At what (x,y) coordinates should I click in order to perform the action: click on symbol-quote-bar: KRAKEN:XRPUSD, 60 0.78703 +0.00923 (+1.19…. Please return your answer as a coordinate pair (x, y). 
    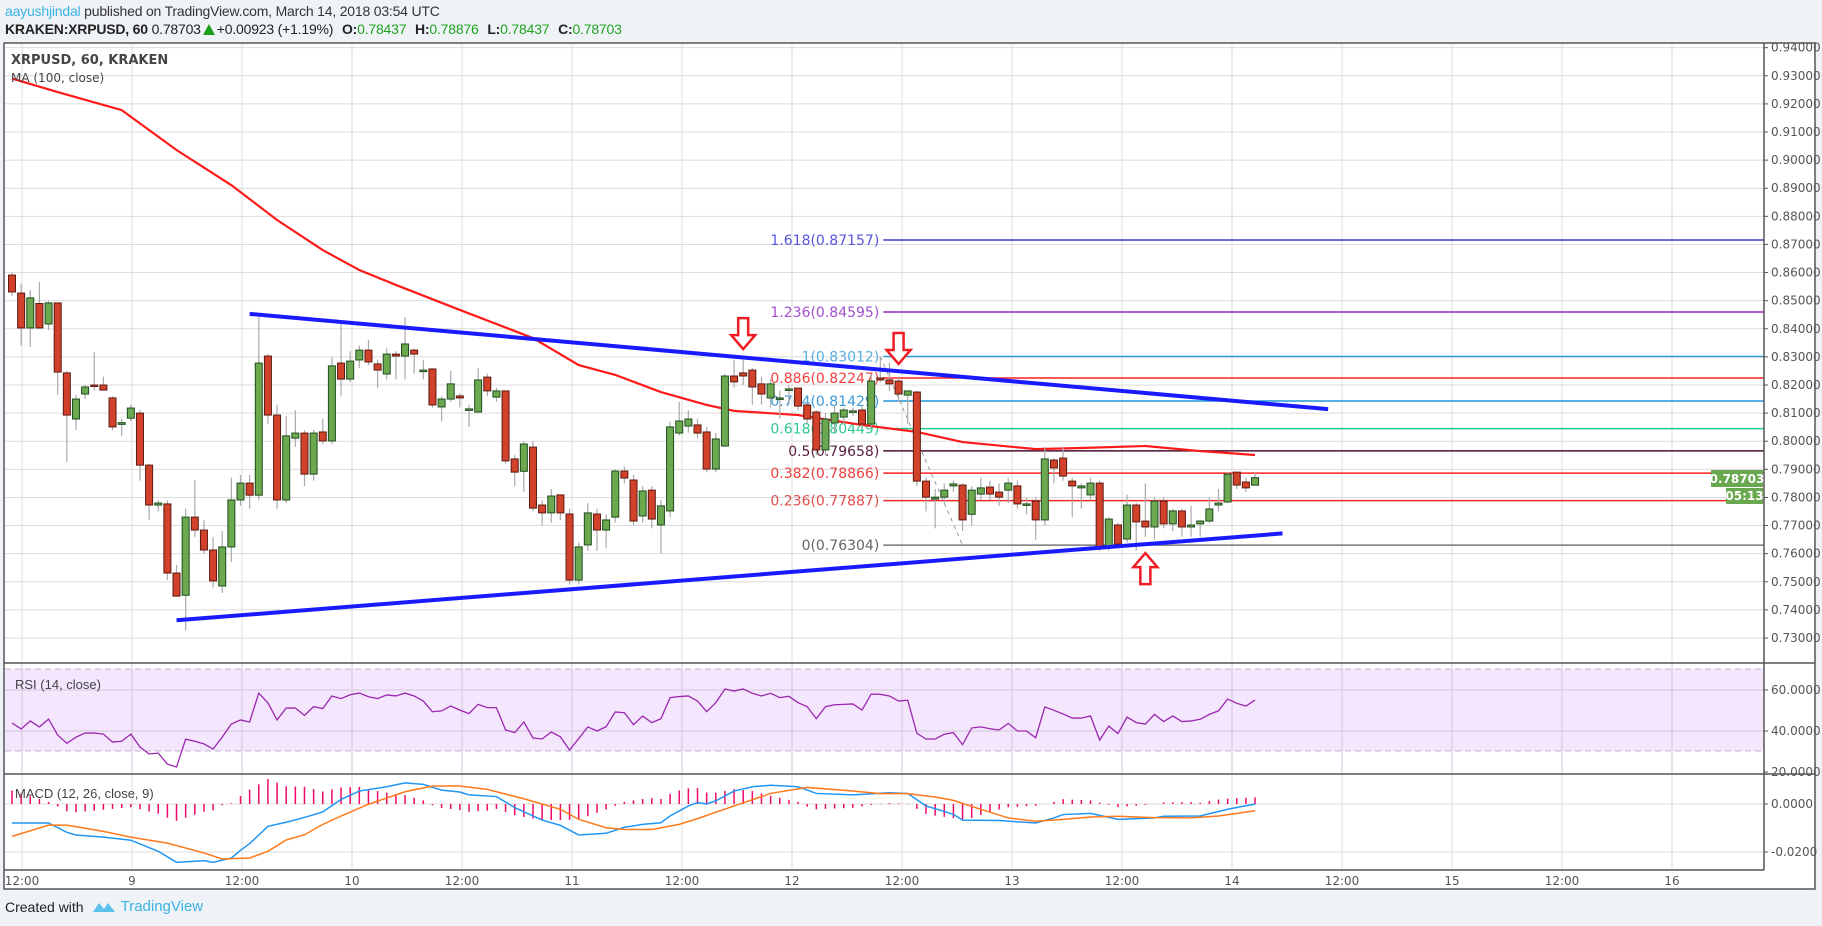
    Looking at the image, I should click on (313, 29).